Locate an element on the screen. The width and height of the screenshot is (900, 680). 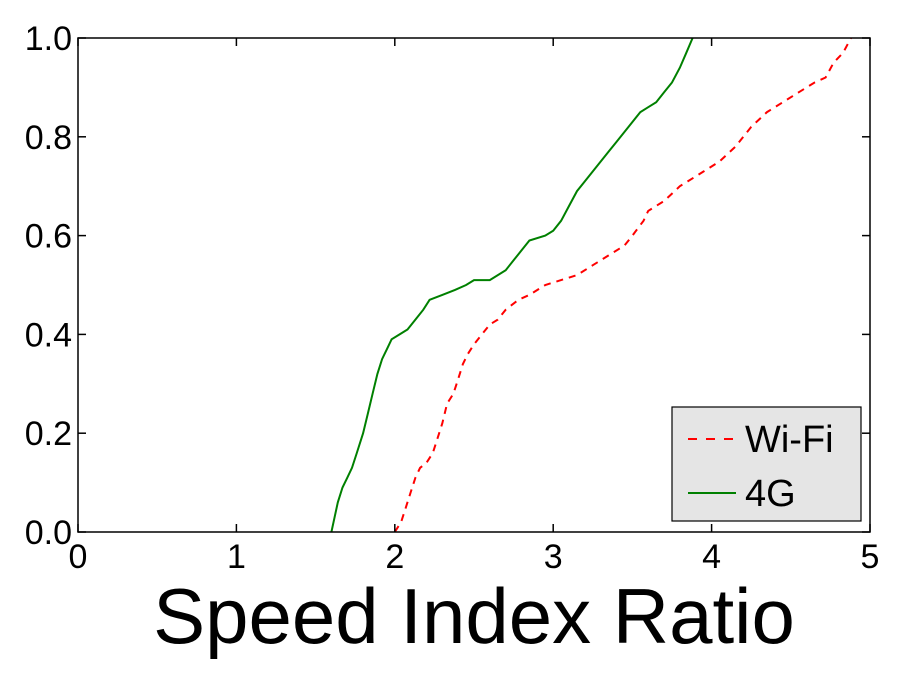
x-axis-title: Speed Index Ratio is located at coordinates (474, 616).